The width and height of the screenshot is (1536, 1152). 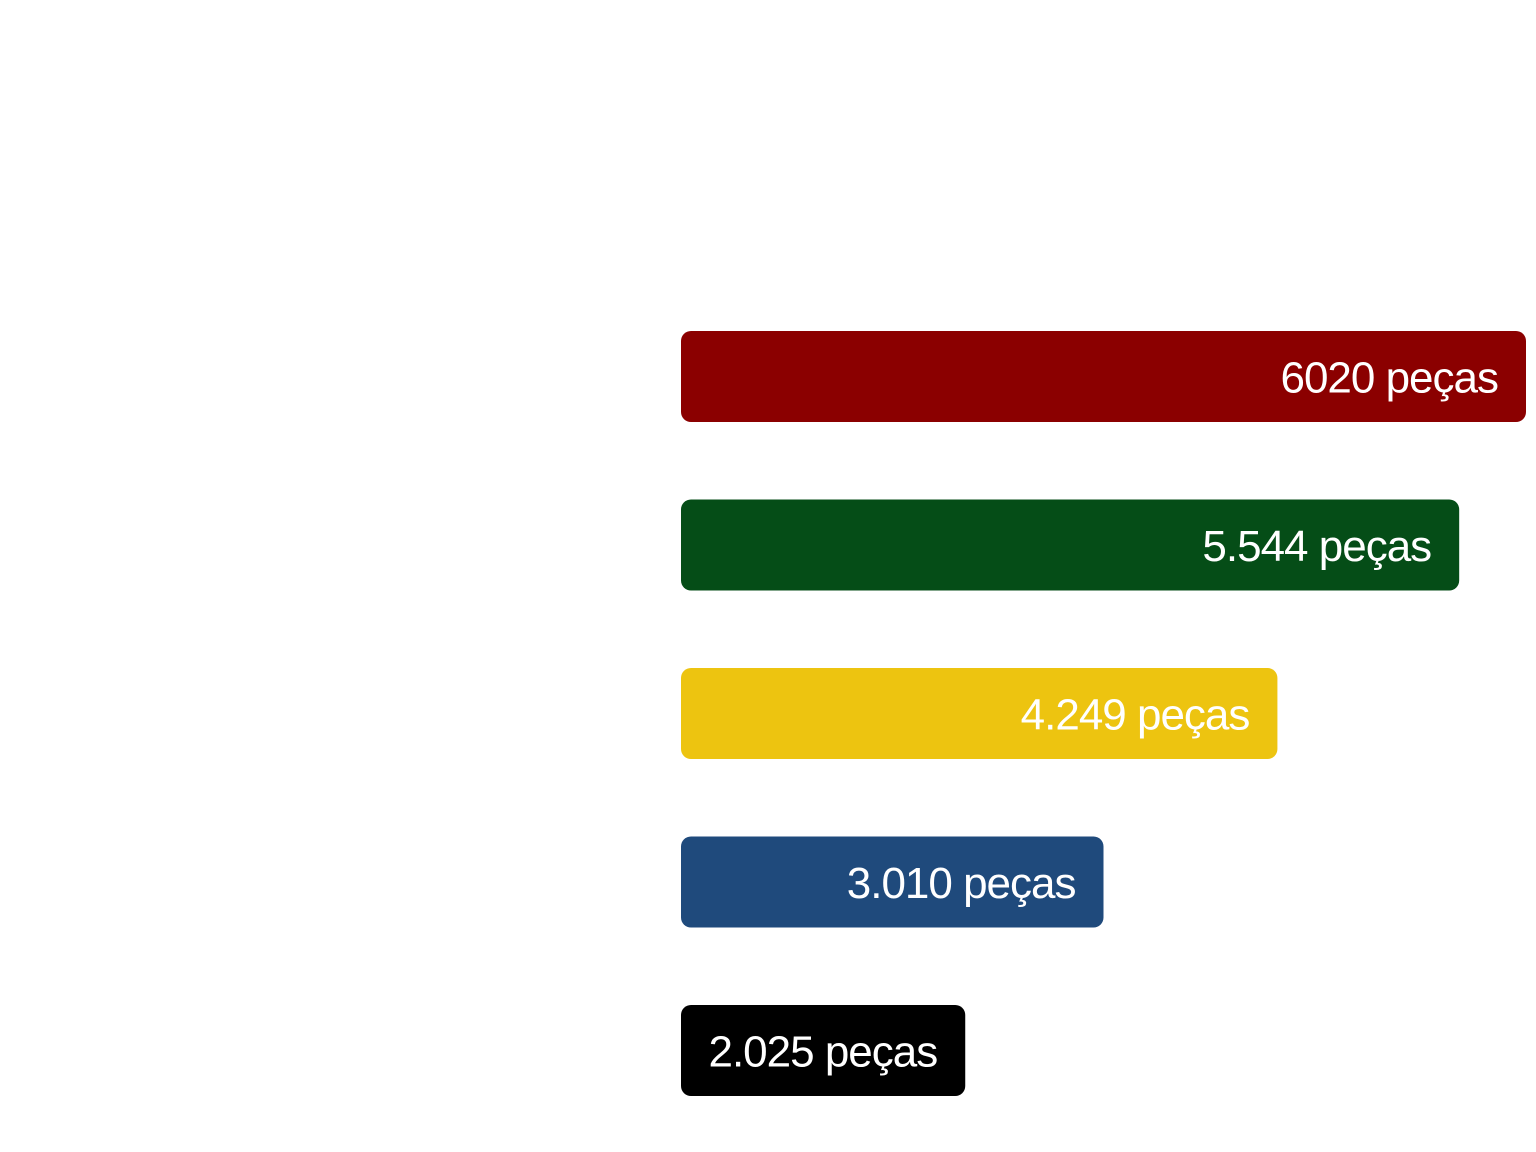 I want to click on bar-label-5: 2.025 peças, so click(x=822, y=1052).